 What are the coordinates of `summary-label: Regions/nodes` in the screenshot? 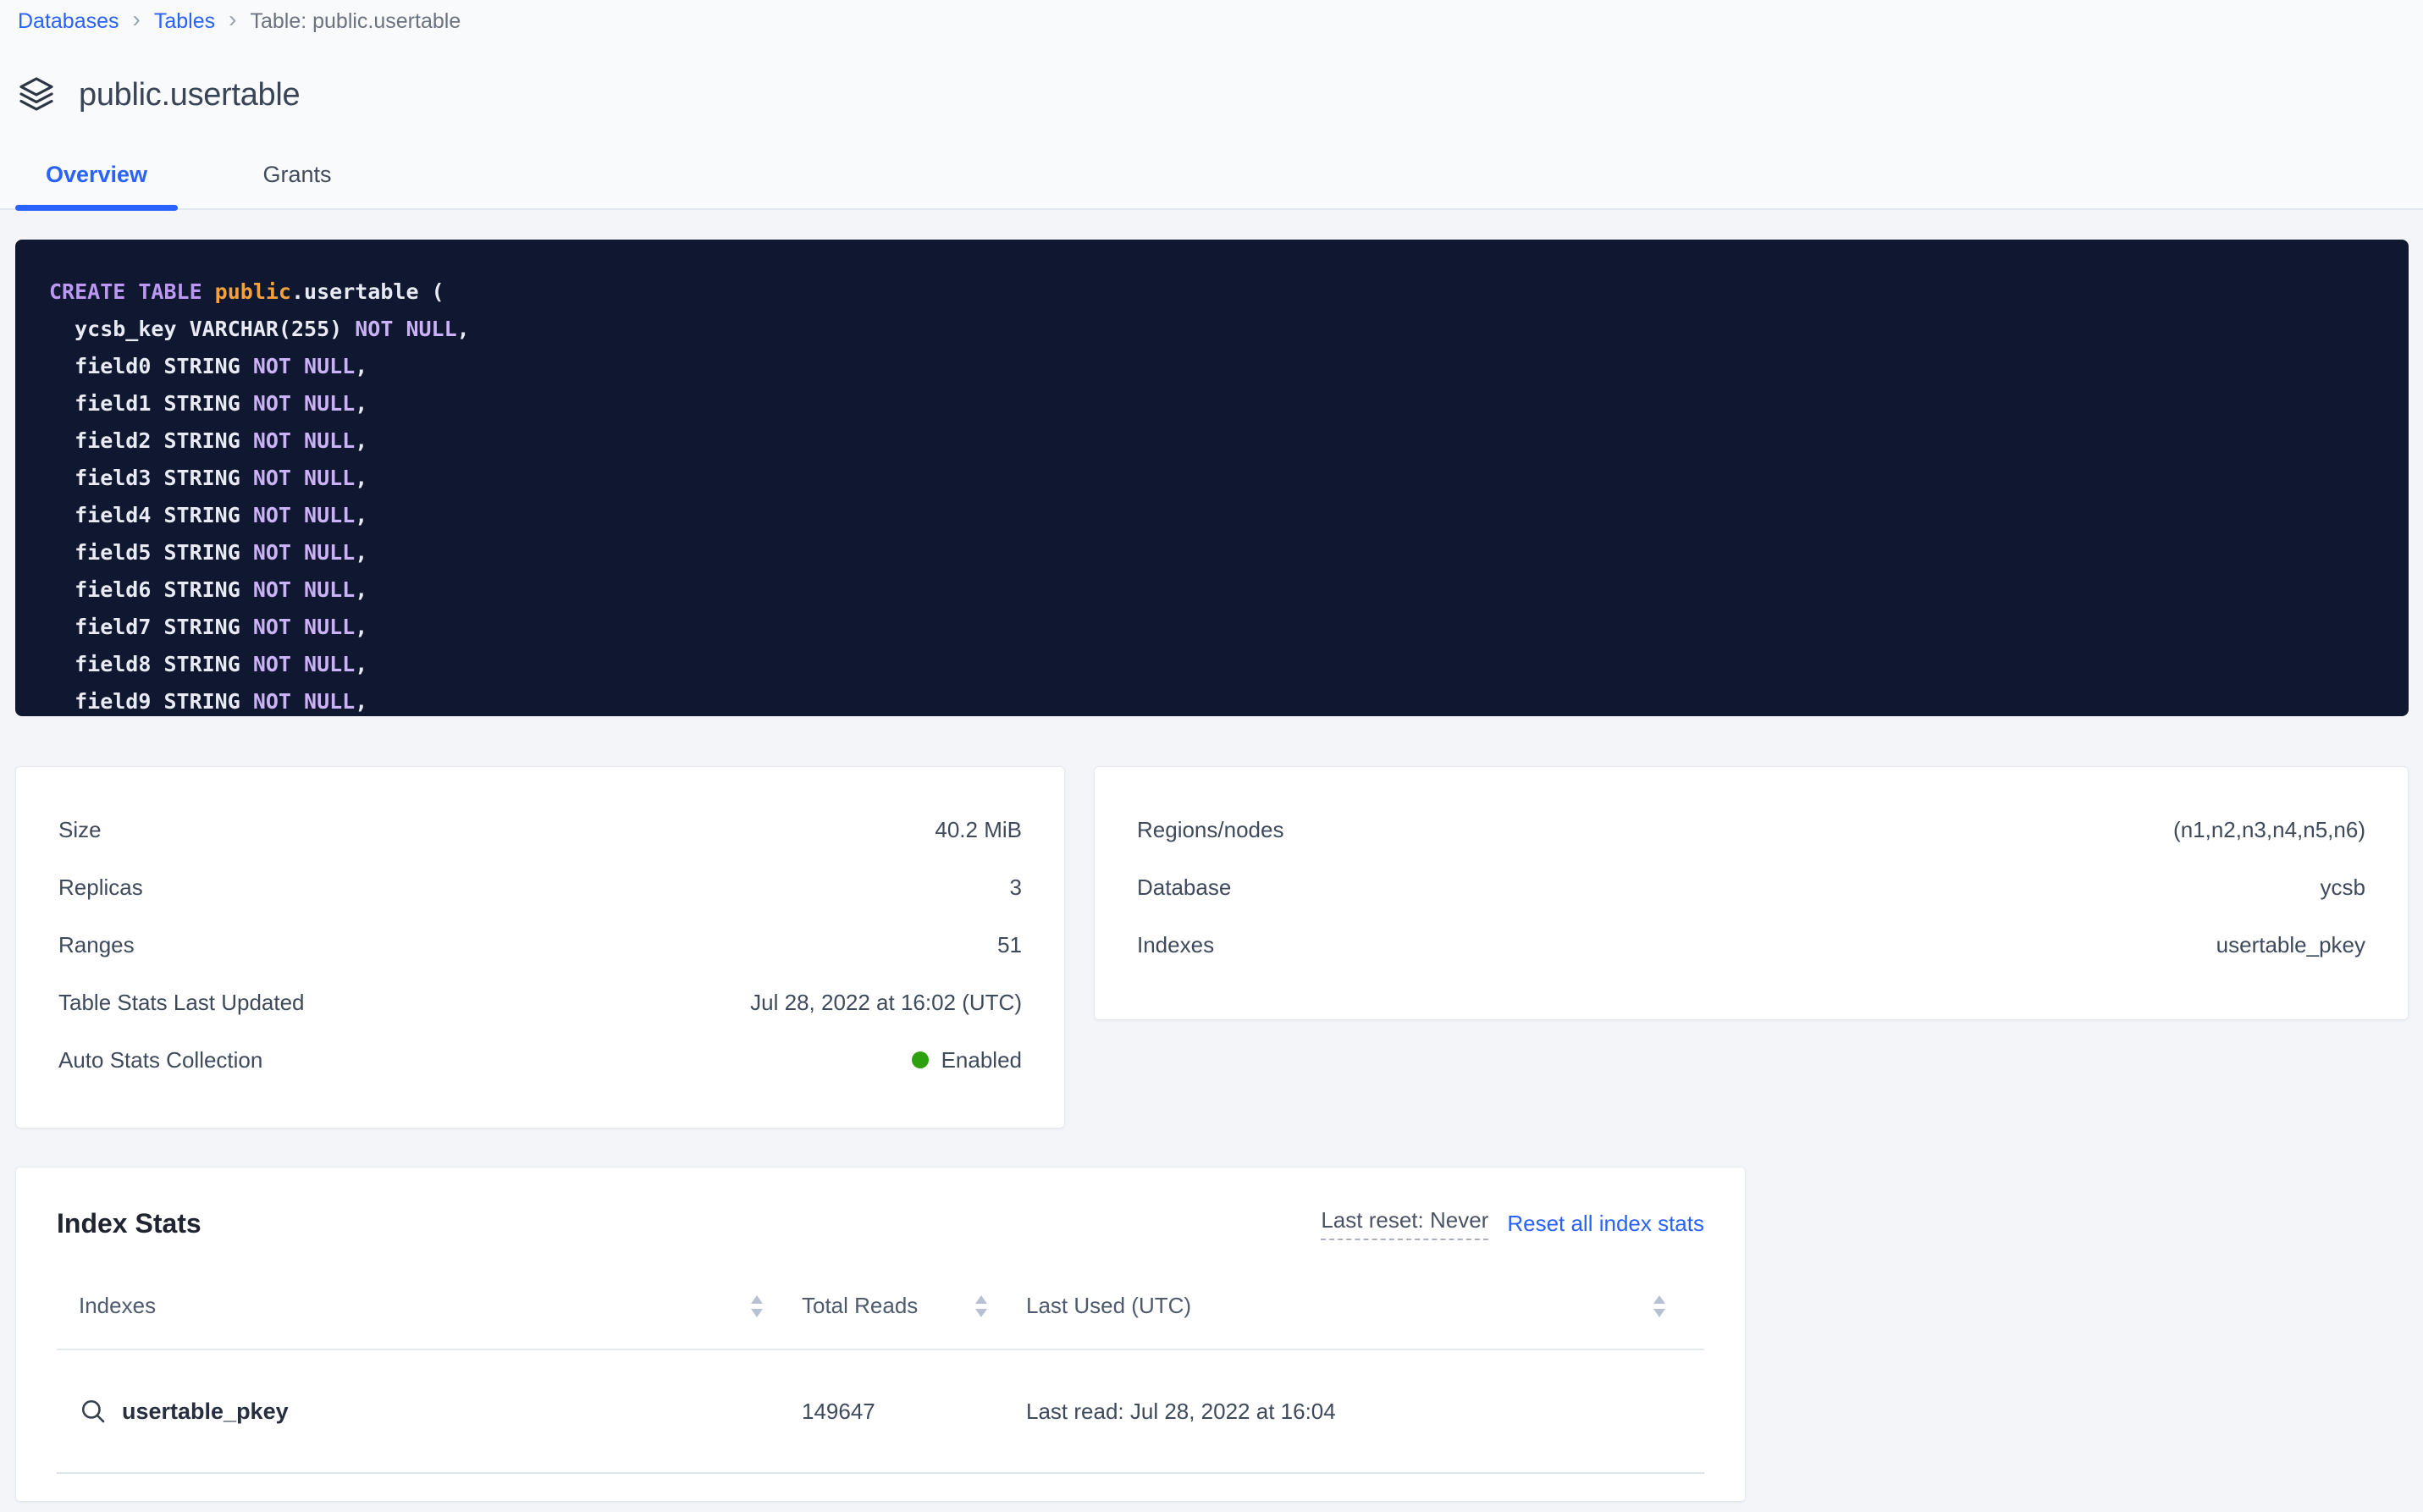 It's located at (1210, 829).